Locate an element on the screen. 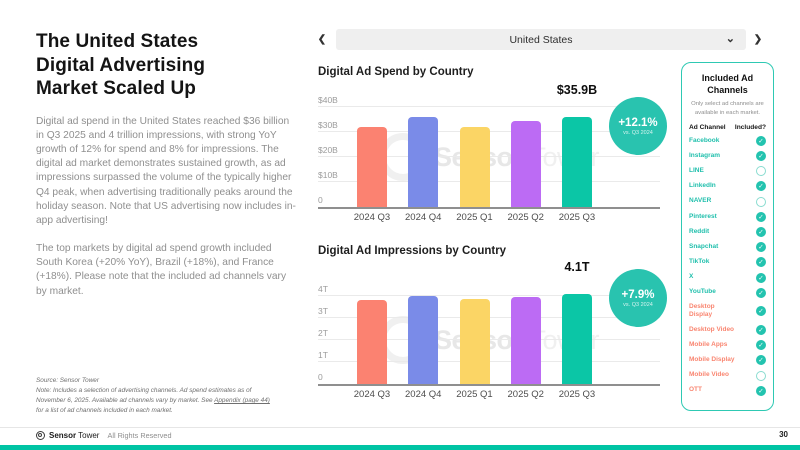  chevron-left-icon: ❮ is located at coordinates (322, 39).